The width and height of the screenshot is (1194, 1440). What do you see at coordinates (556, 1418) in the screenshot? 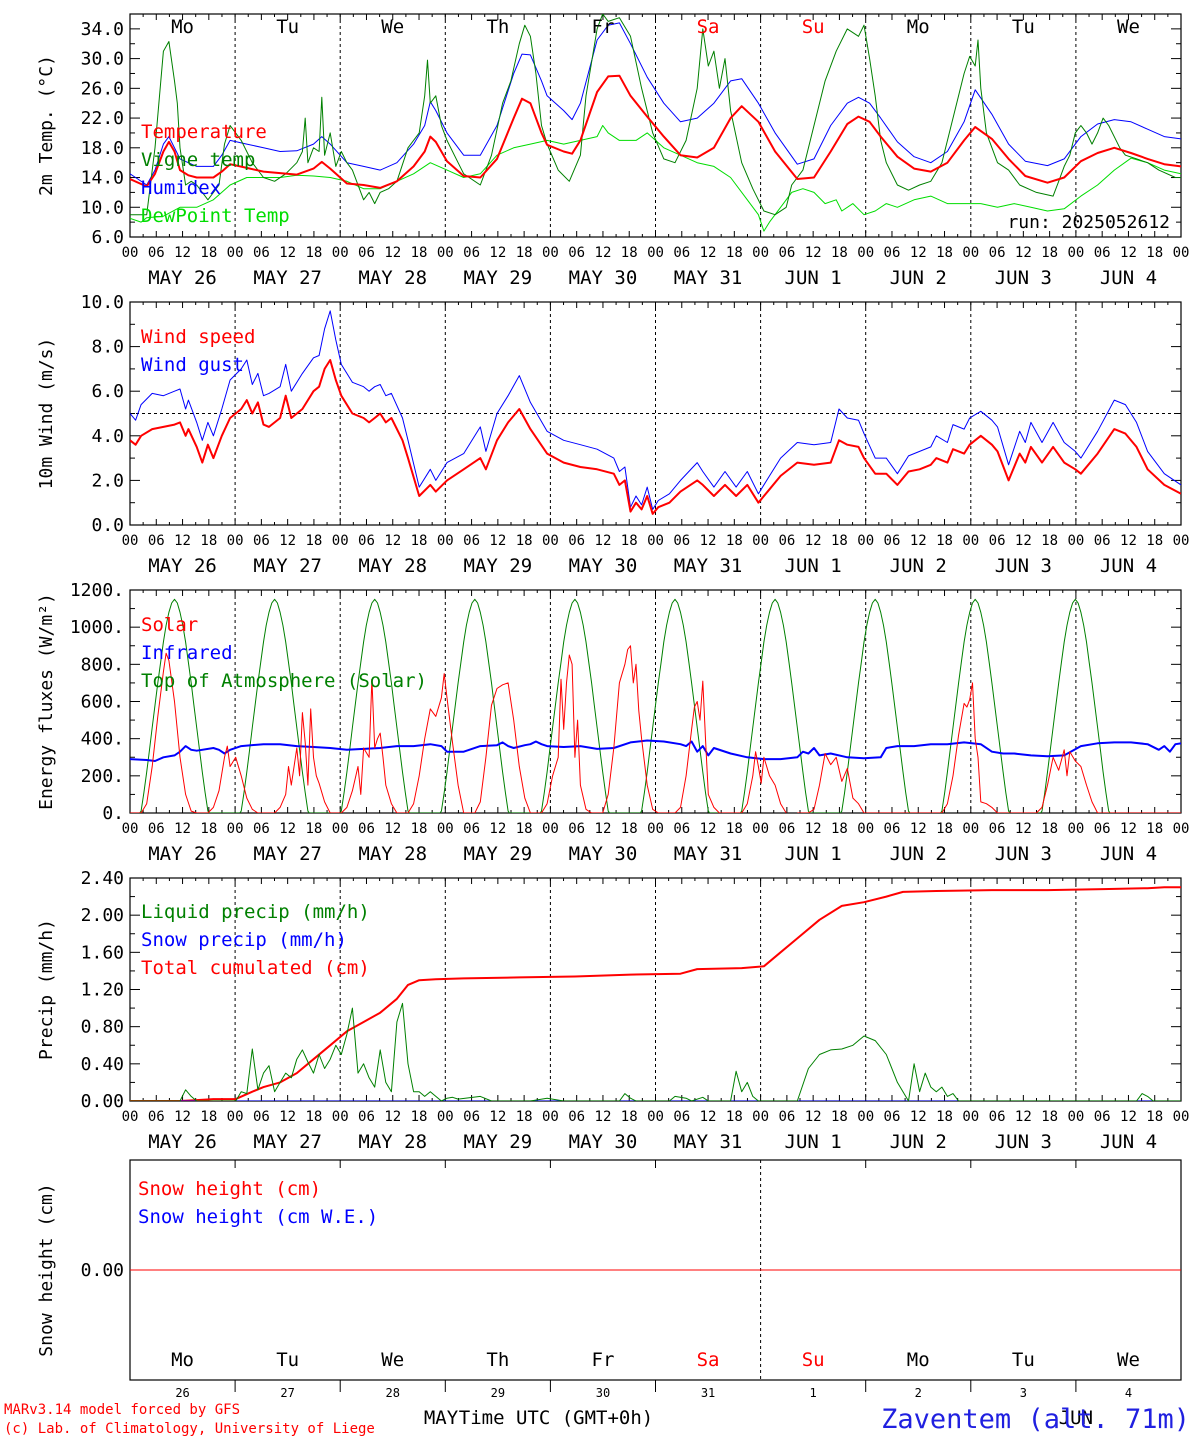
I see `x-axis-label: Time UTC (GMT+0h)` at bounding box center [556, 1418].